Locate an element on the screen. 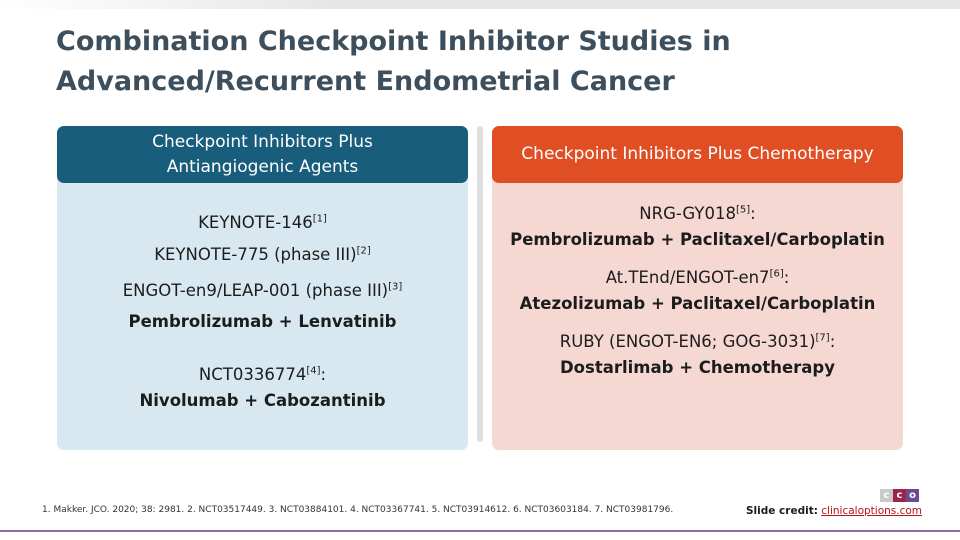 The height and width of the screenshot is (540, 960). study-nct0336774: NCT0336774[4]: Nivolumab + Cabozantinib is located at coordinates (262, 388).